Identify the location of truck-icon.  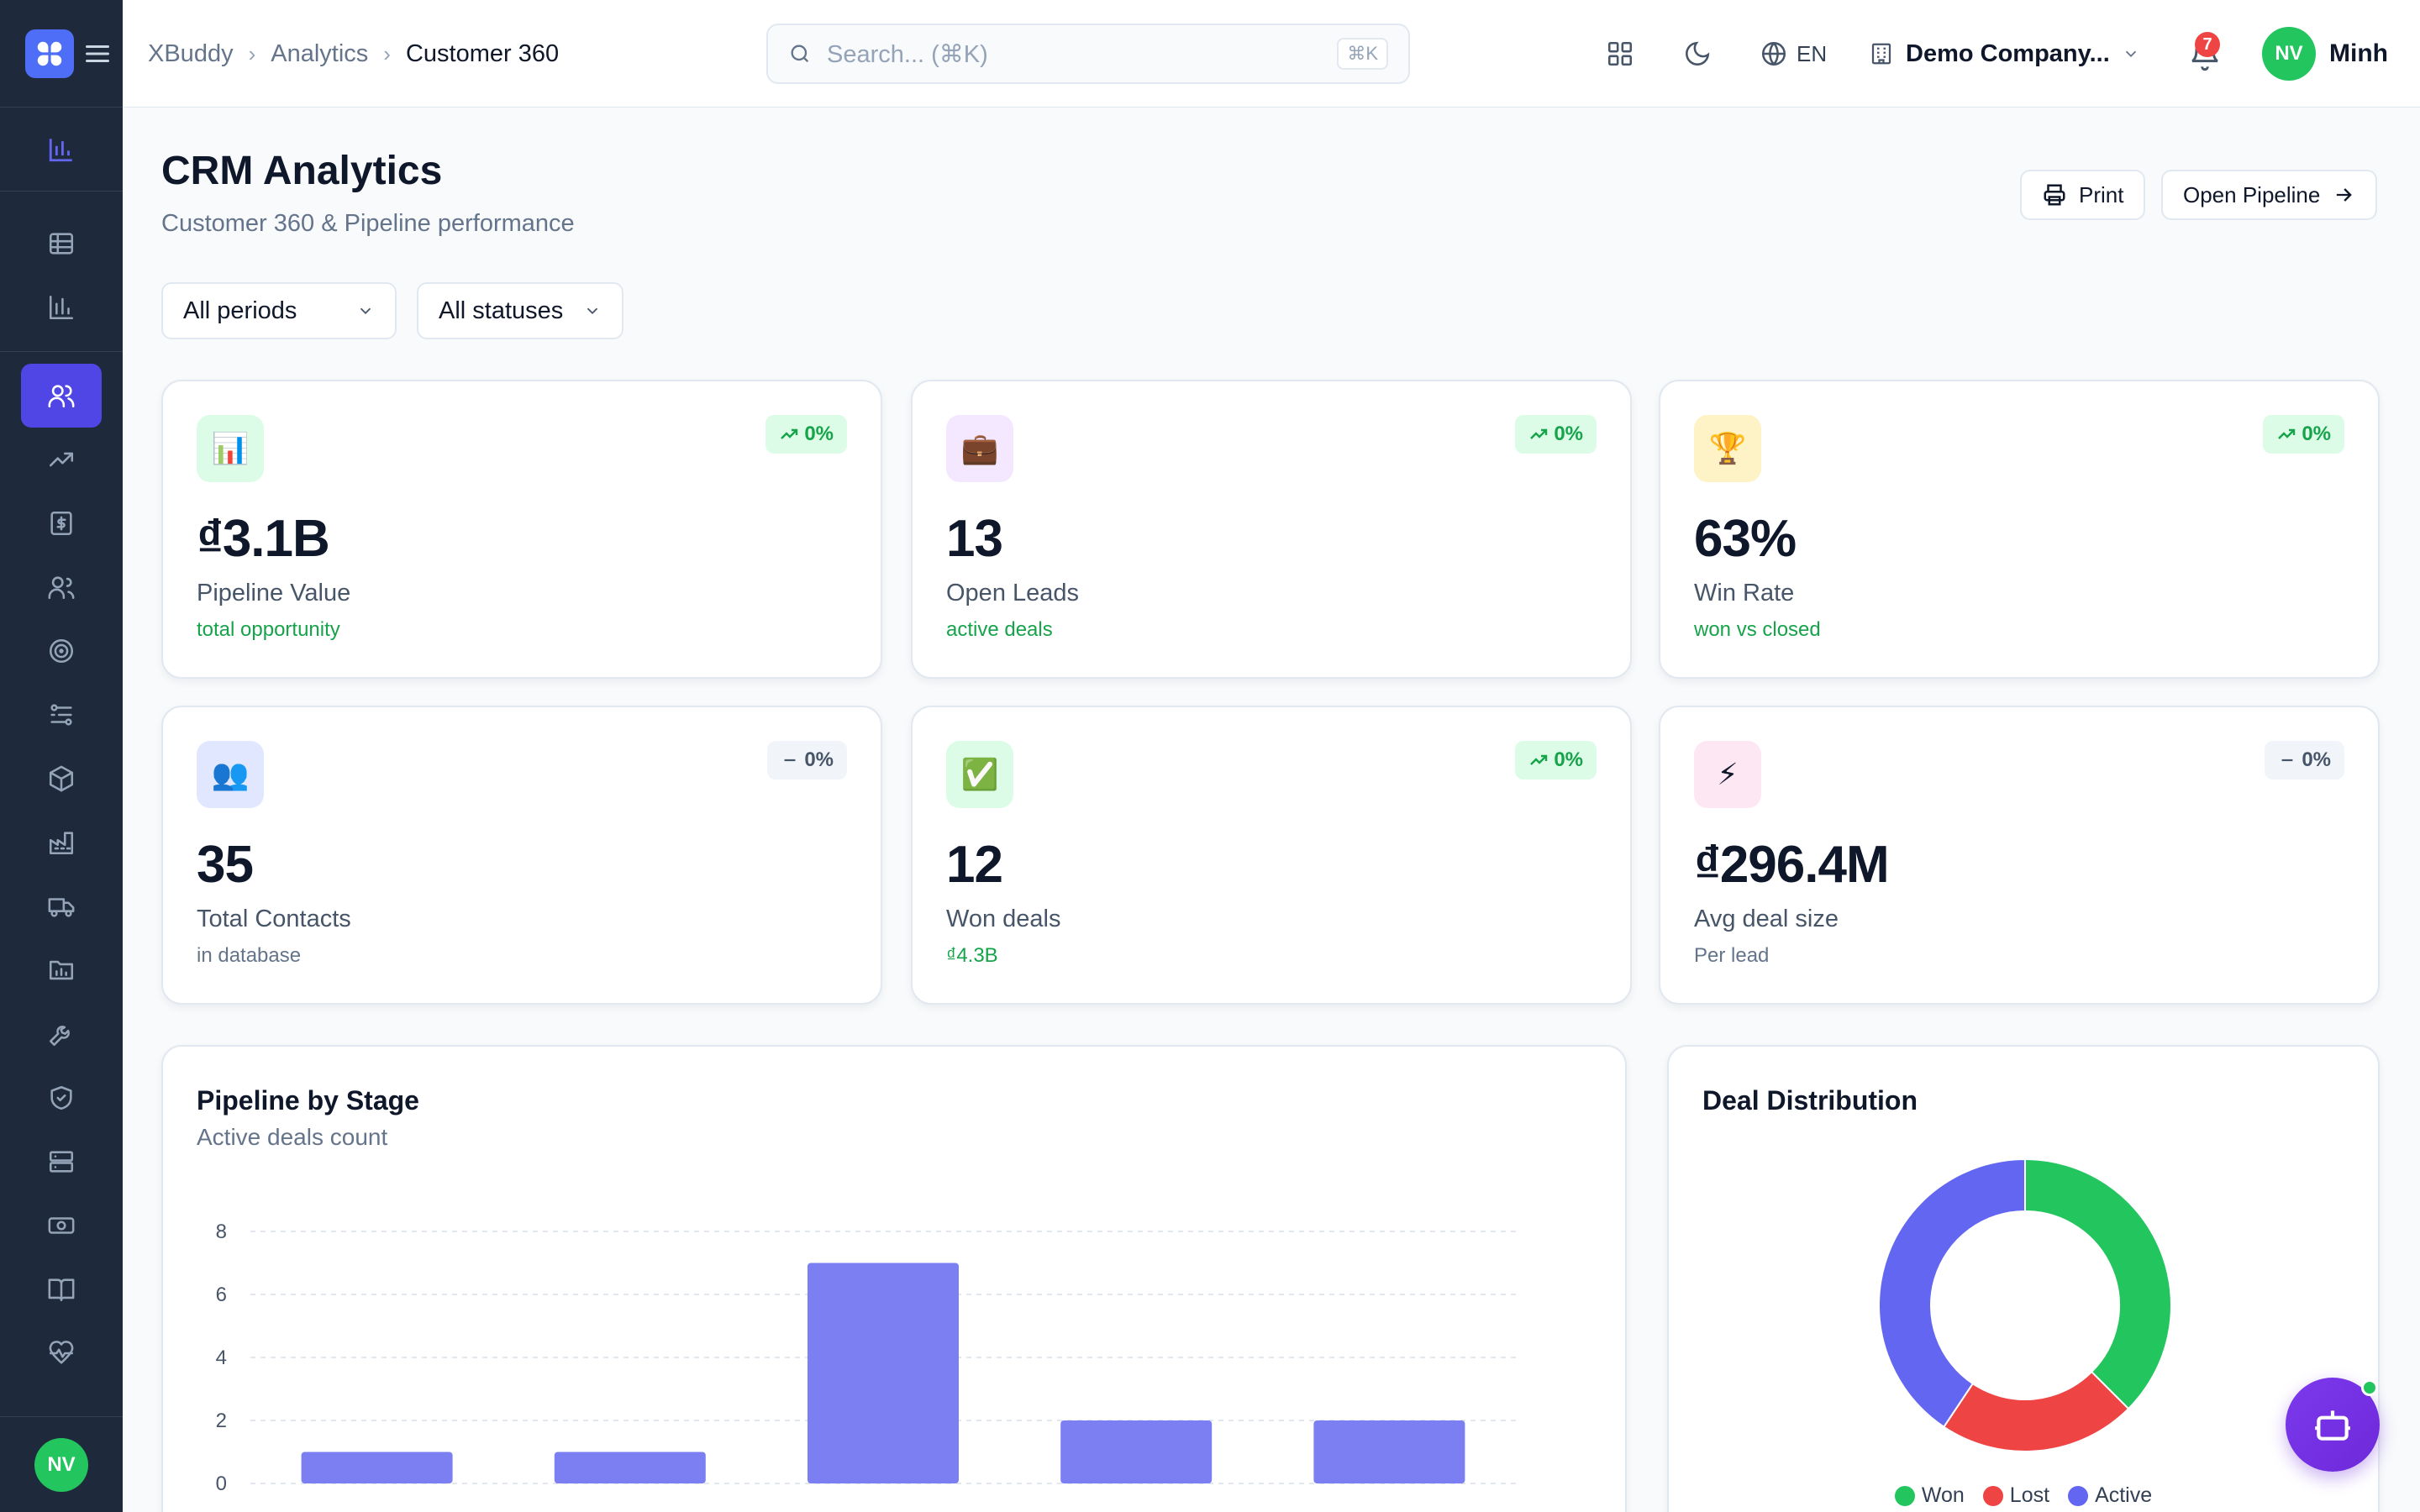
(62, 907).